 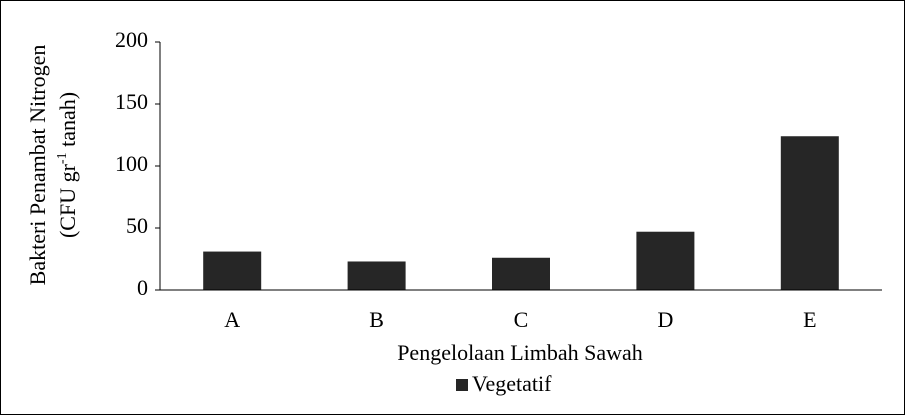 What do you see at coordinates (62, 158) in the screenshot?
I see `y-axis-label-sup: -1` at bounding box center [62, 158].